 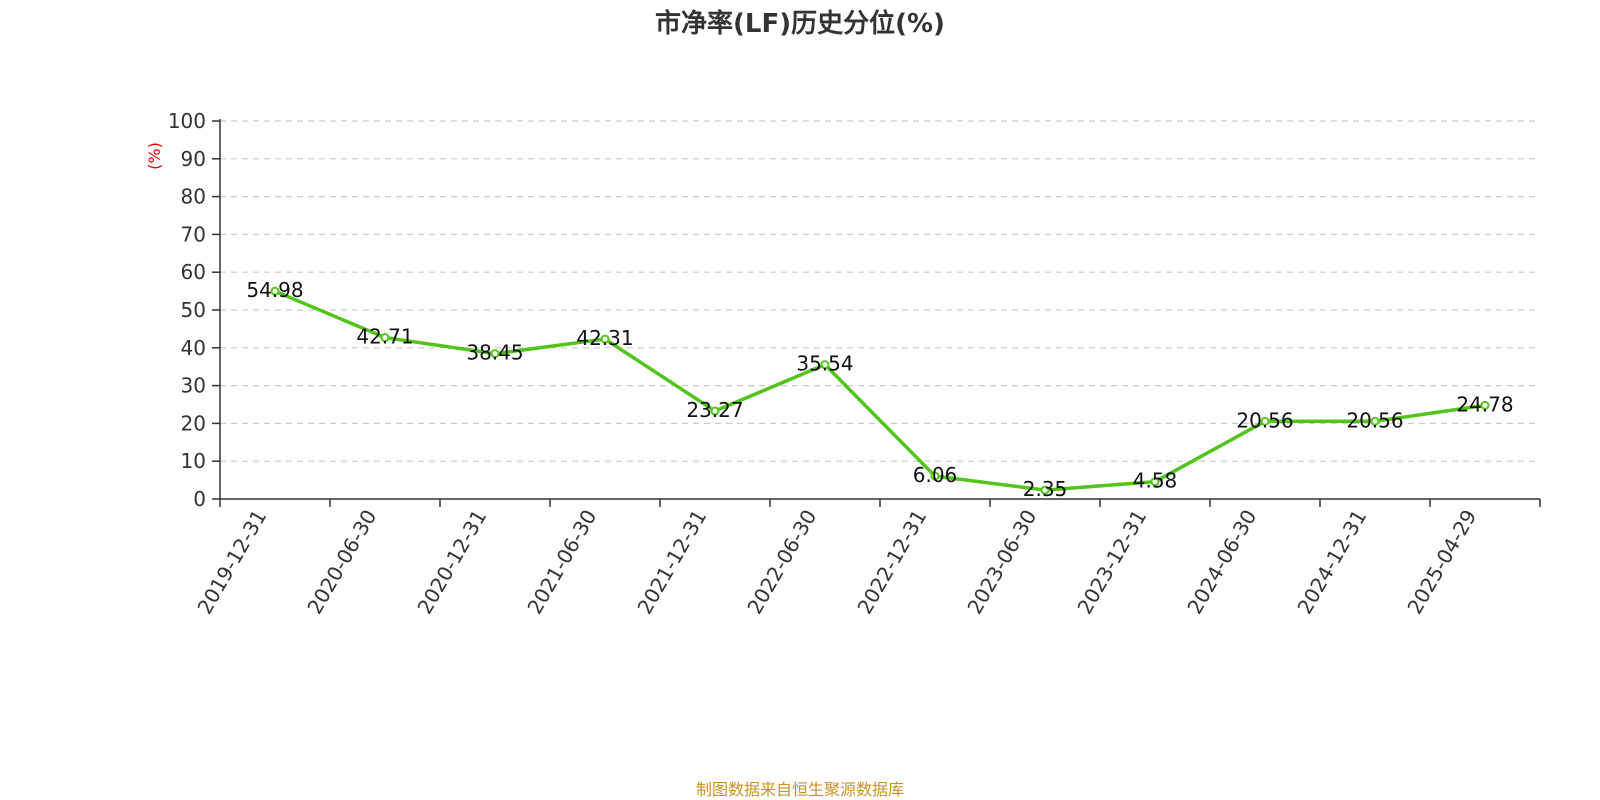 I want to click on y-axis: 0 10 20 30 40 50 60 70 80 90 100, so click(x=194, y=310).